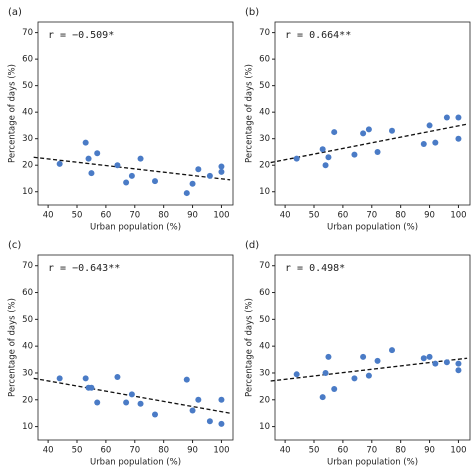 The height and width of the screenshot is (472, 474). Describe the element at coordinates (14, 245) in the screenshot. I see `panel-label: (c)` at that location.